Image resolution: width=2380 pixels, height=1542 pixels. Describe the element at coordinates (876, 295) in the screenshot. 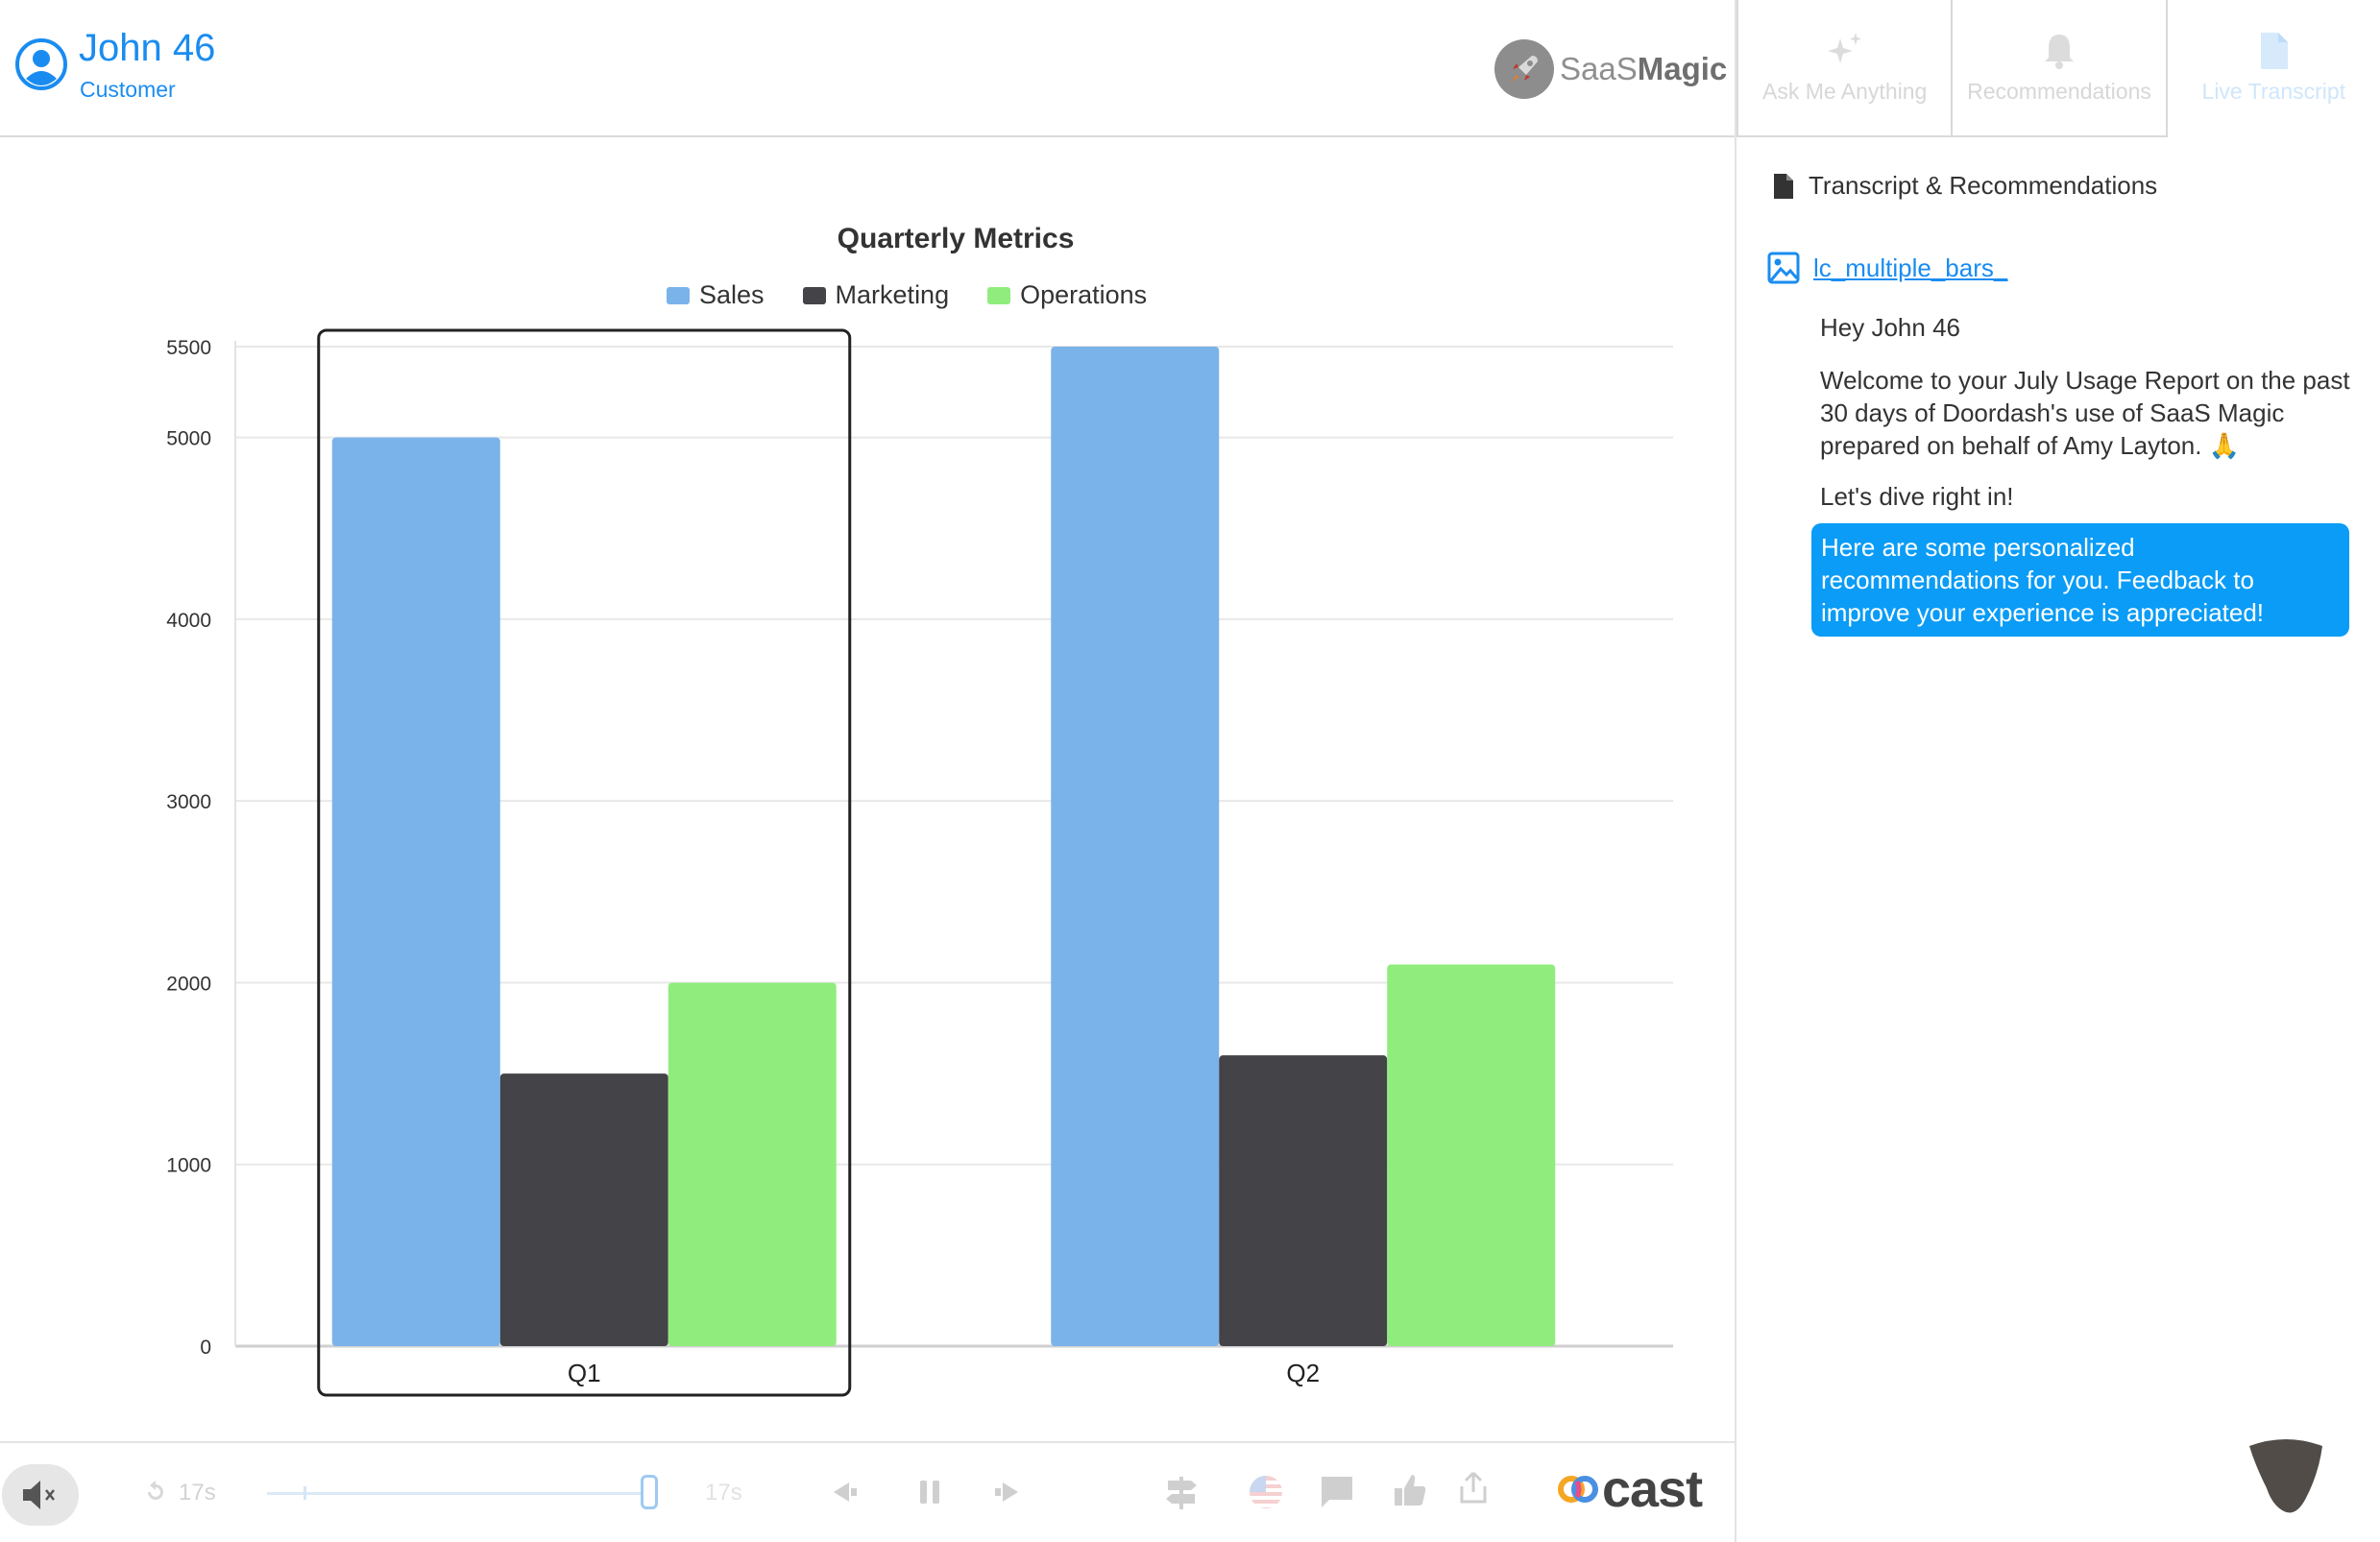

I see `legend-item-marketing: Marketing` at that location.